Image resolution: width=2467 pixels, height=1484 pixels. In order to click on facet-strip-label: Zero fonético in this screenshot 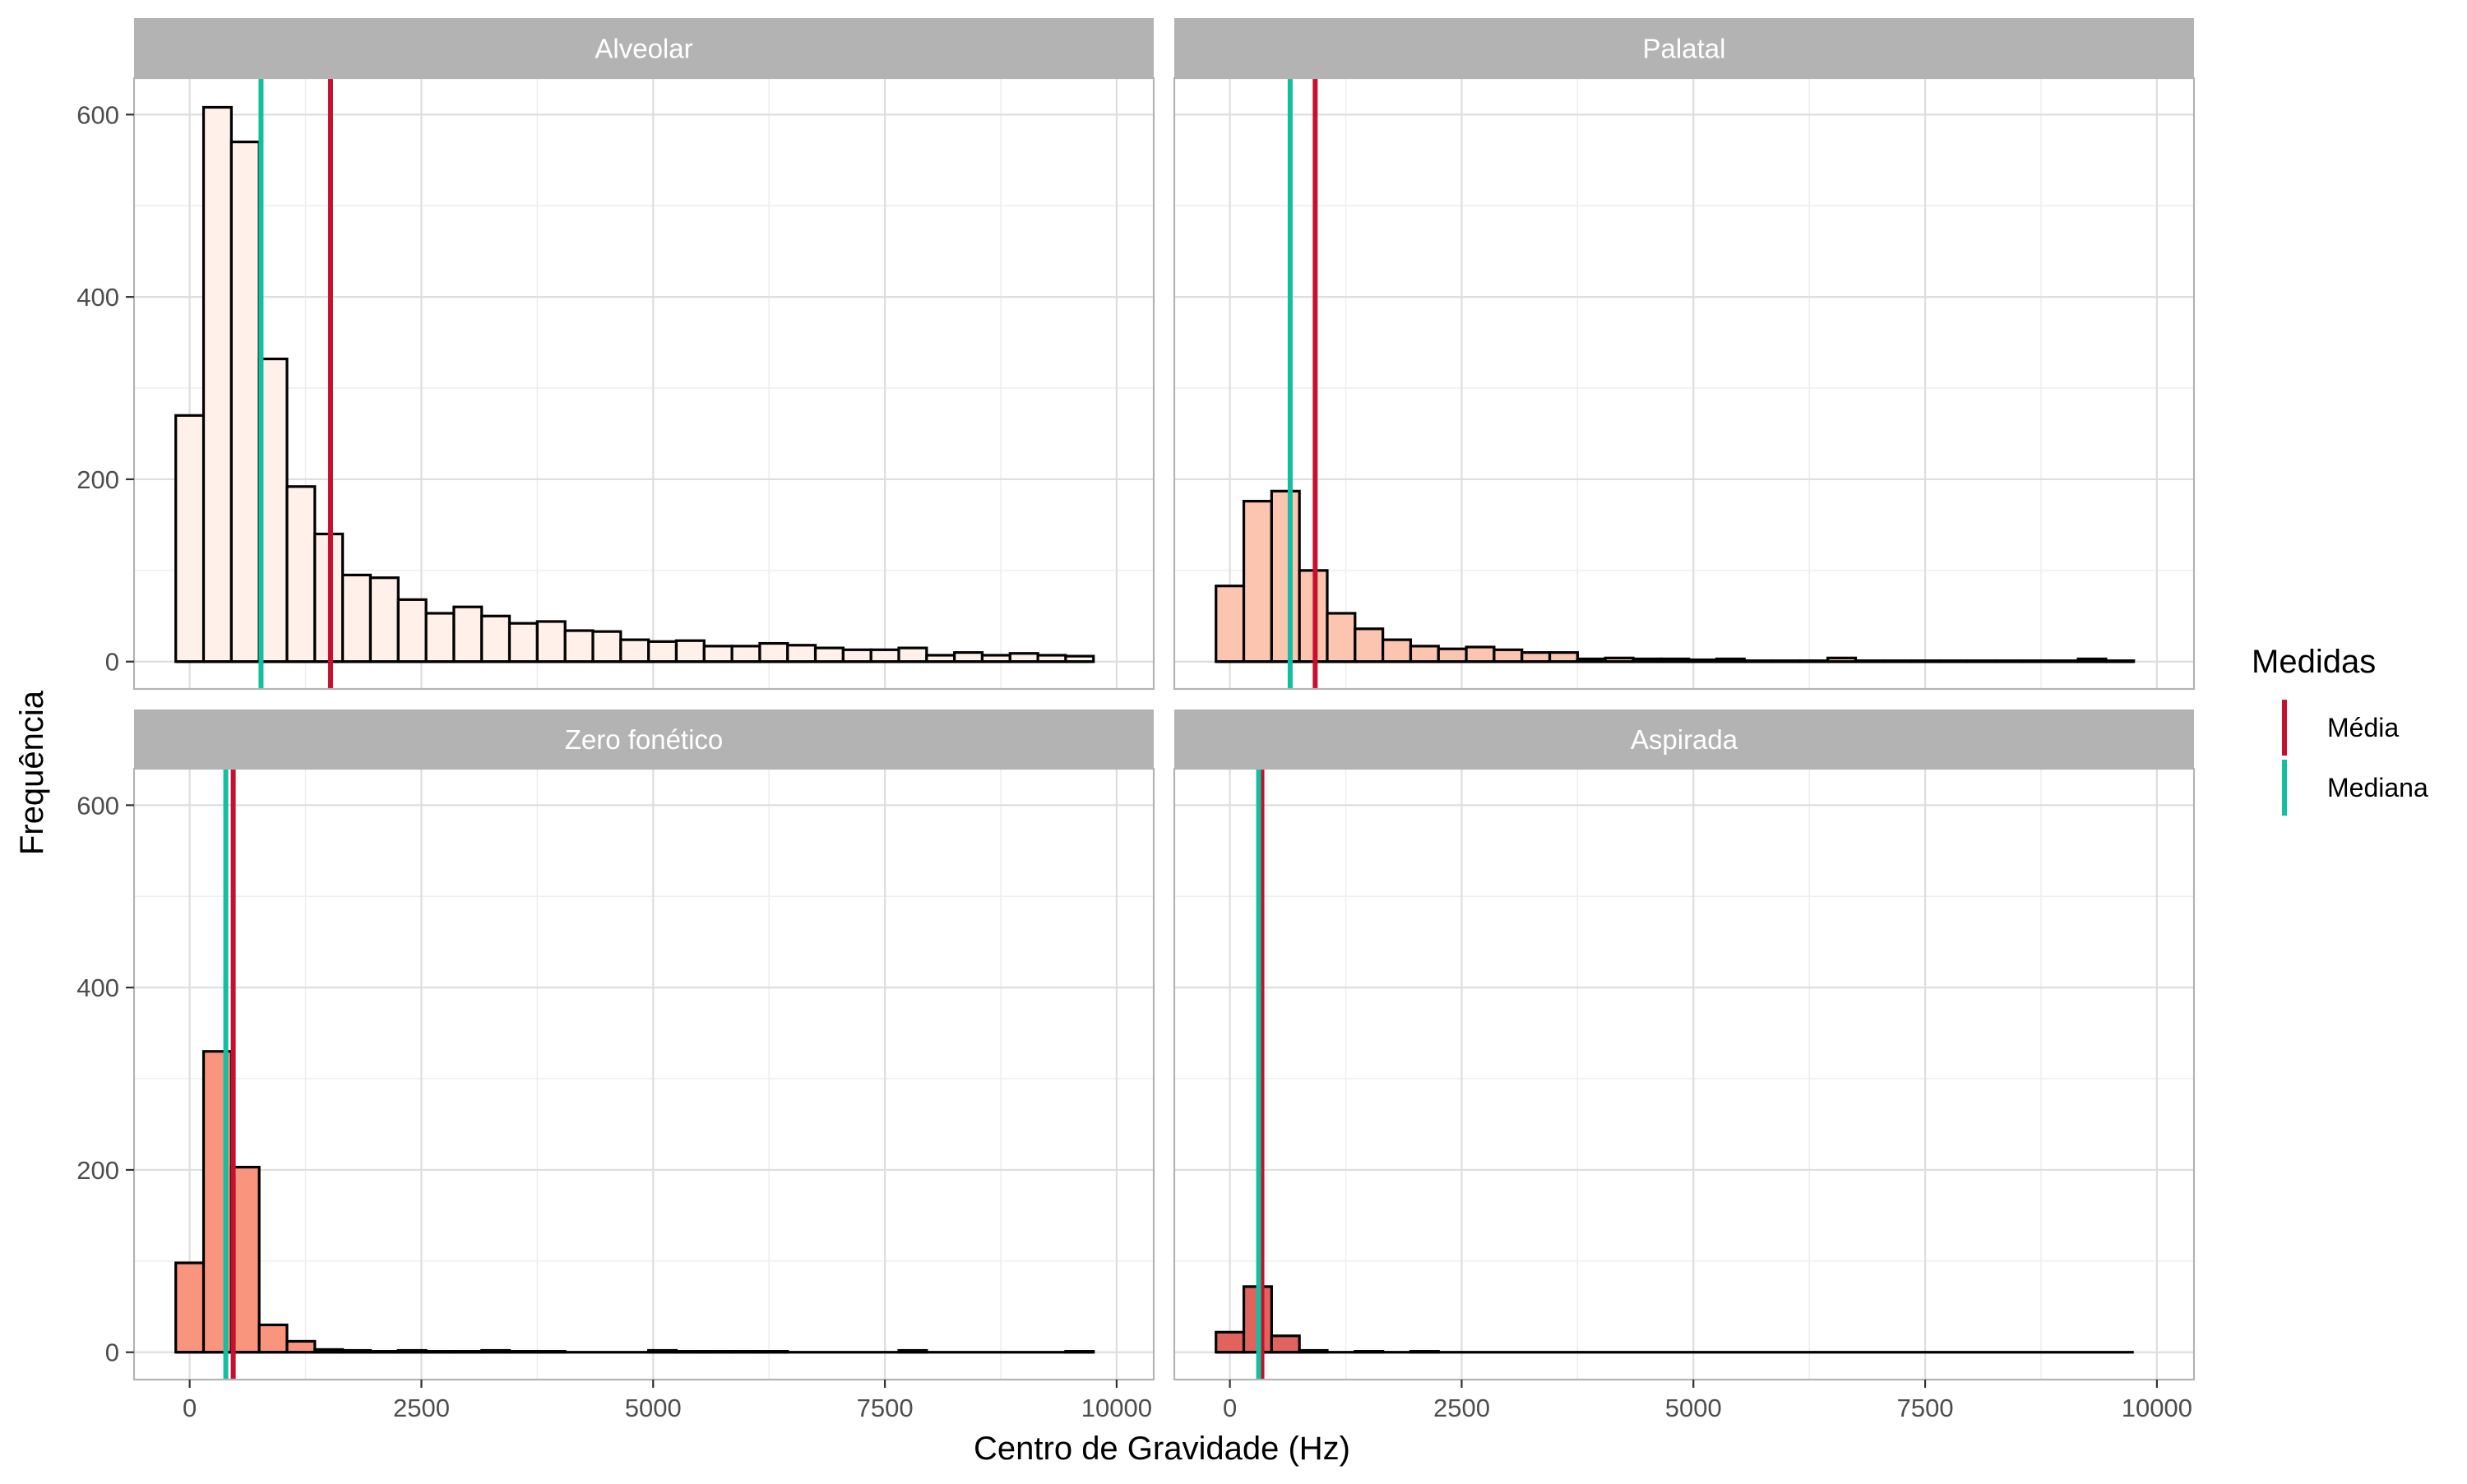, I will do `click(644, 739)`.